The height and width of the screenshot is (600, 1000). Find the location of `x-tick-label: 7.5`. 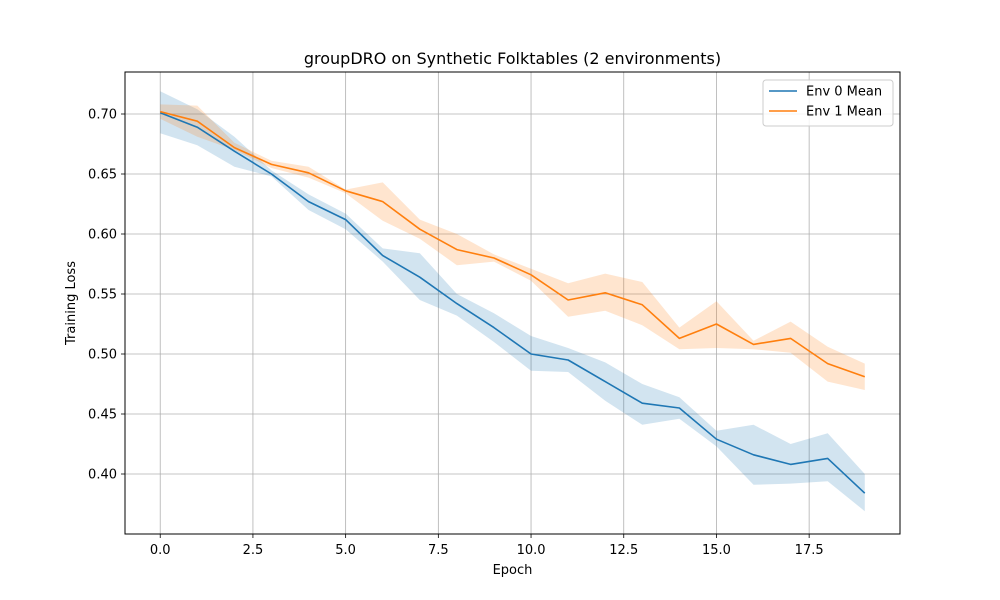

x-tick-label: 7.5 is located at coordinates (438, 550).